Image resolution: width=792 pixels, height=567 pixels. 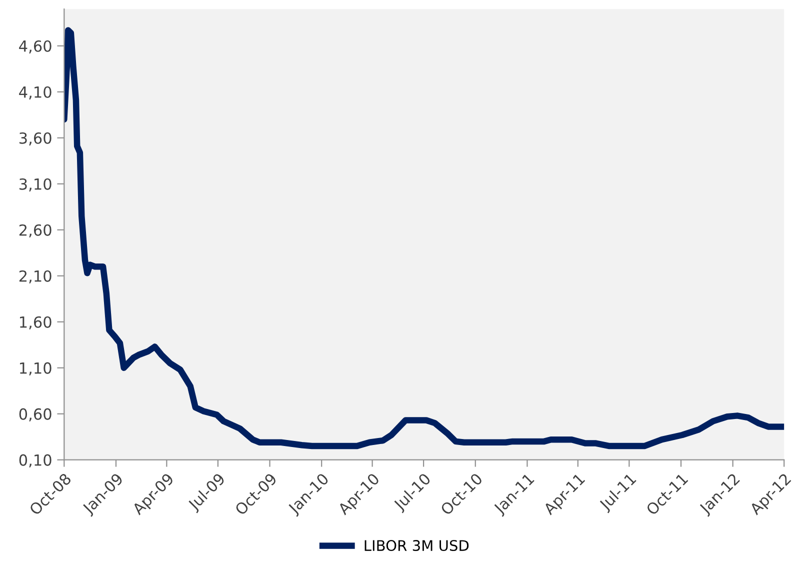 I want to click on y-tick-label: 1,10, so click(x=36, y=369).